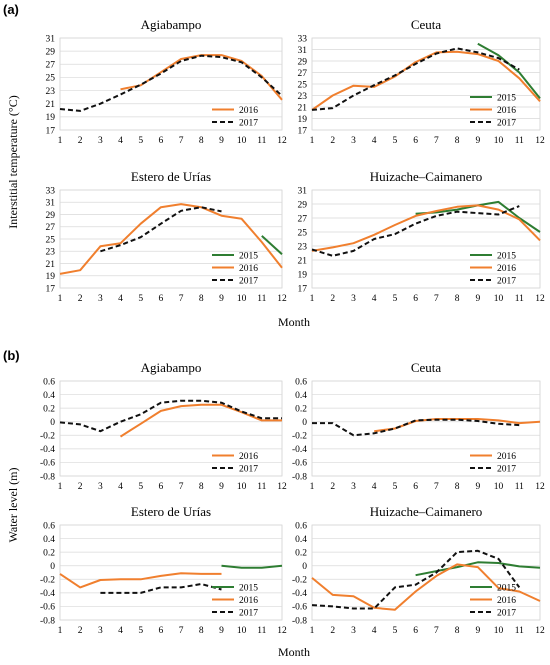 The height and width of the screenshot is (665, 550). I want to click on series-line-2015, so click(478, 569).